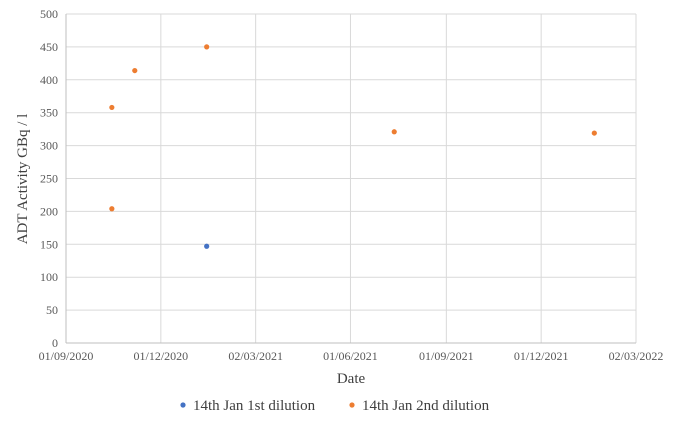  I want to click on y-tick-label: 250, so click(49, 179).